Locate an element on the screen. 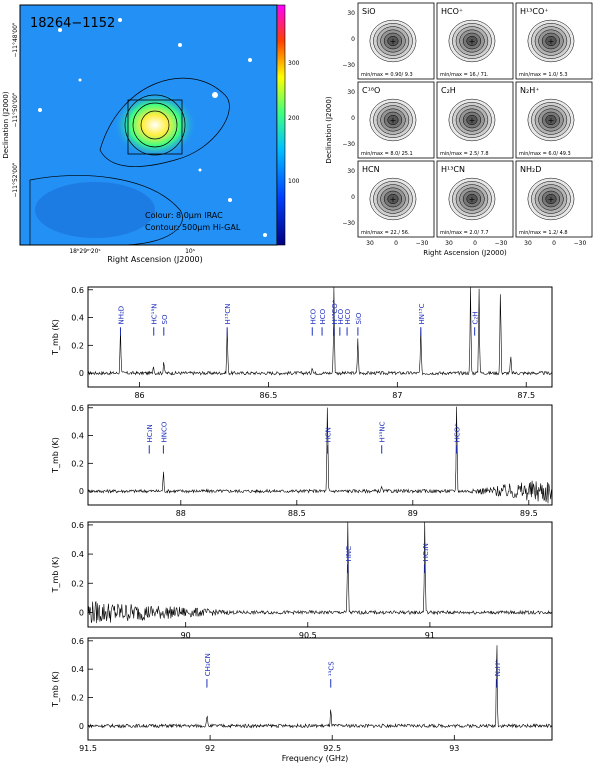 The image size is (600, 765). x-tick-label: 91 is located at coordinates (430, 635).